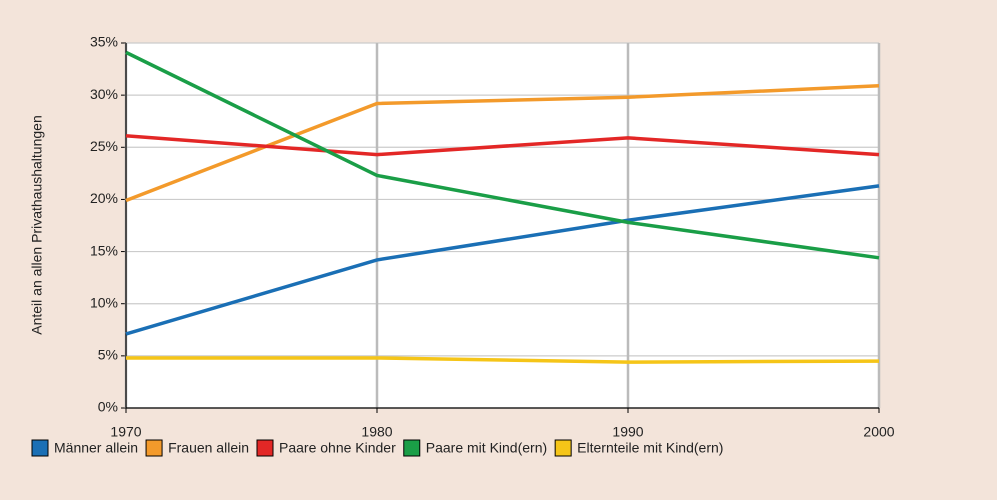  I want to click on legend-label: Frauen allein, so click(208, 448).